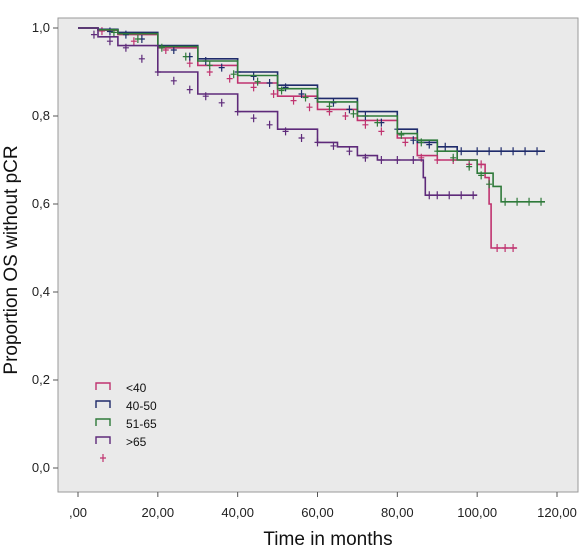 The image size is (580, 548). What do you see at coordinates (41, 27) in the screenshot?
I see `y-tick-label: 1,0` at bounding box center [41, 27].